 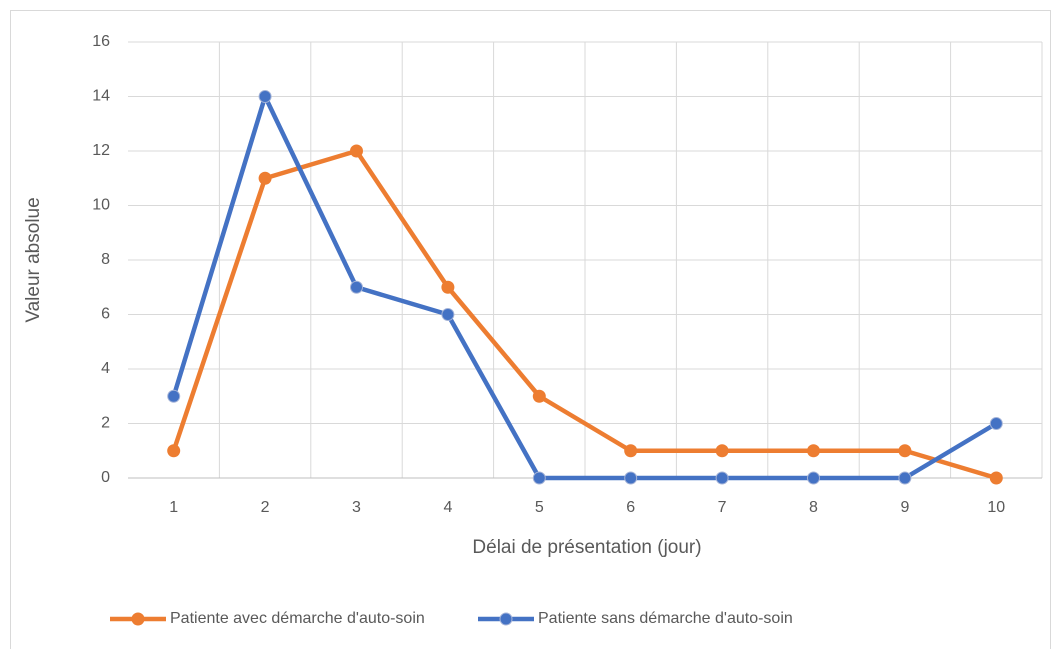 What do you see at coordinates (722, 507) in the screenshot?
I see `x-tick-label: 7` at bounding box center [722, 507].